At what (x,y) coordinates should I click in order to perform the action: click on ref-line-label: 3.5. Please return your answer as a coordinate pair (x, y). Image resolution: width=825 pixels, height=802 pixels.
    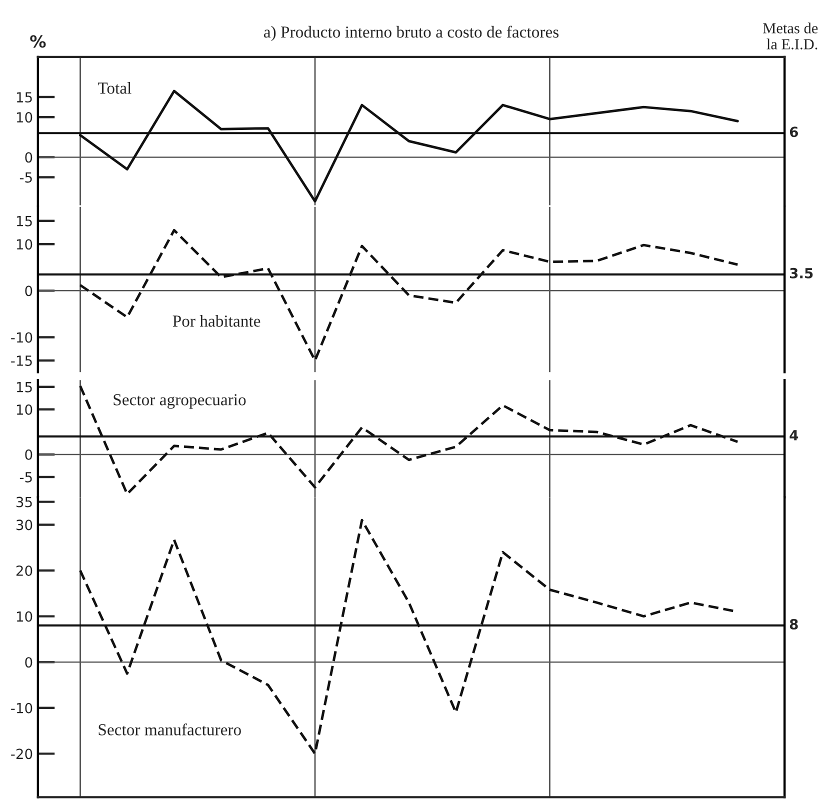
    Looking at the image, I should click on (801, 273).